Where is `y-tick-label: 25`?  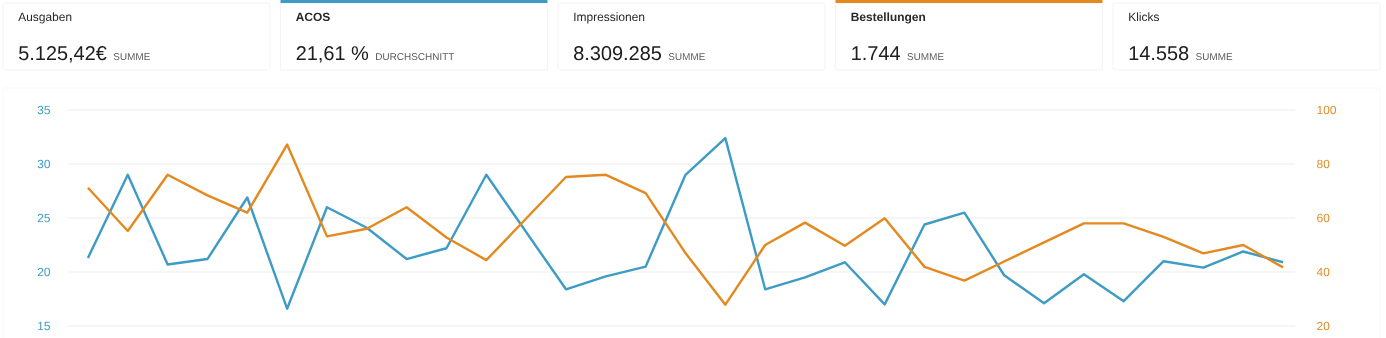 y-tick-label: 25 is located at coordinates (43, 218).